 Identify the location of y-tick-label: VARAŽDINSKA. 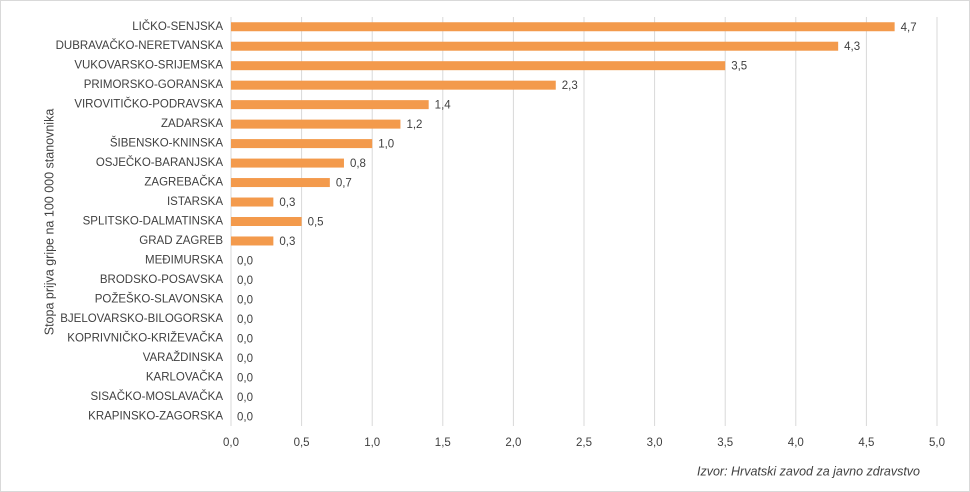
(183, 357).